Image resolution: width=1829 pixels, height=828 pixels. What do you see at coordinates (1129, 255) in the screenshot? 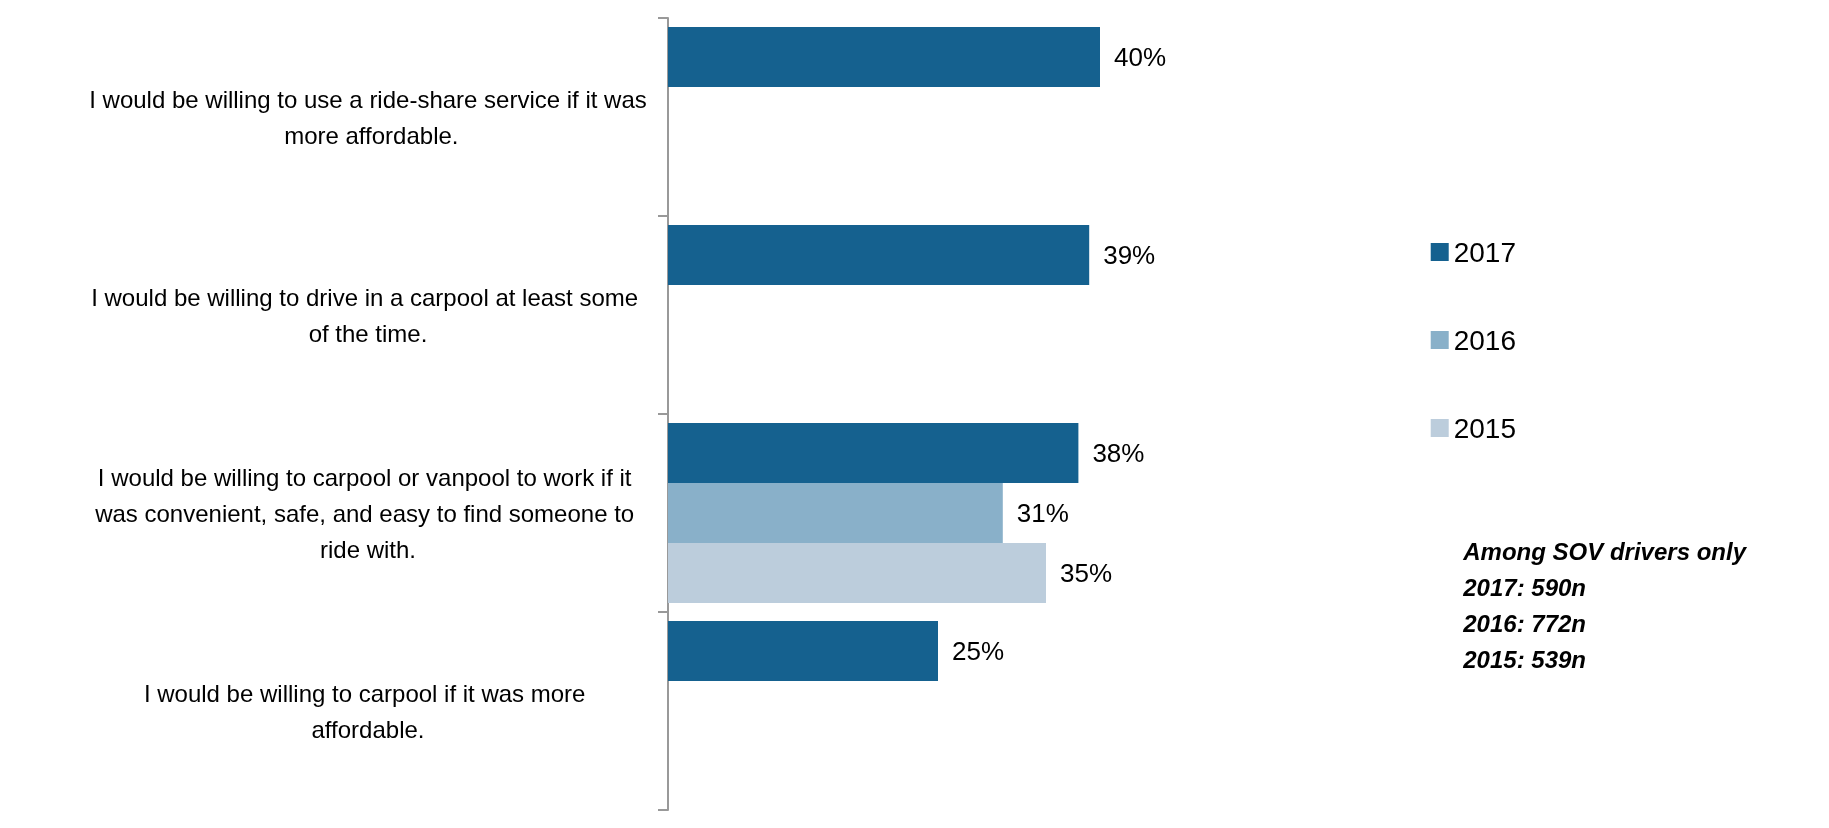
I see `data-label: 39%` at bounding box center [1129, 255].